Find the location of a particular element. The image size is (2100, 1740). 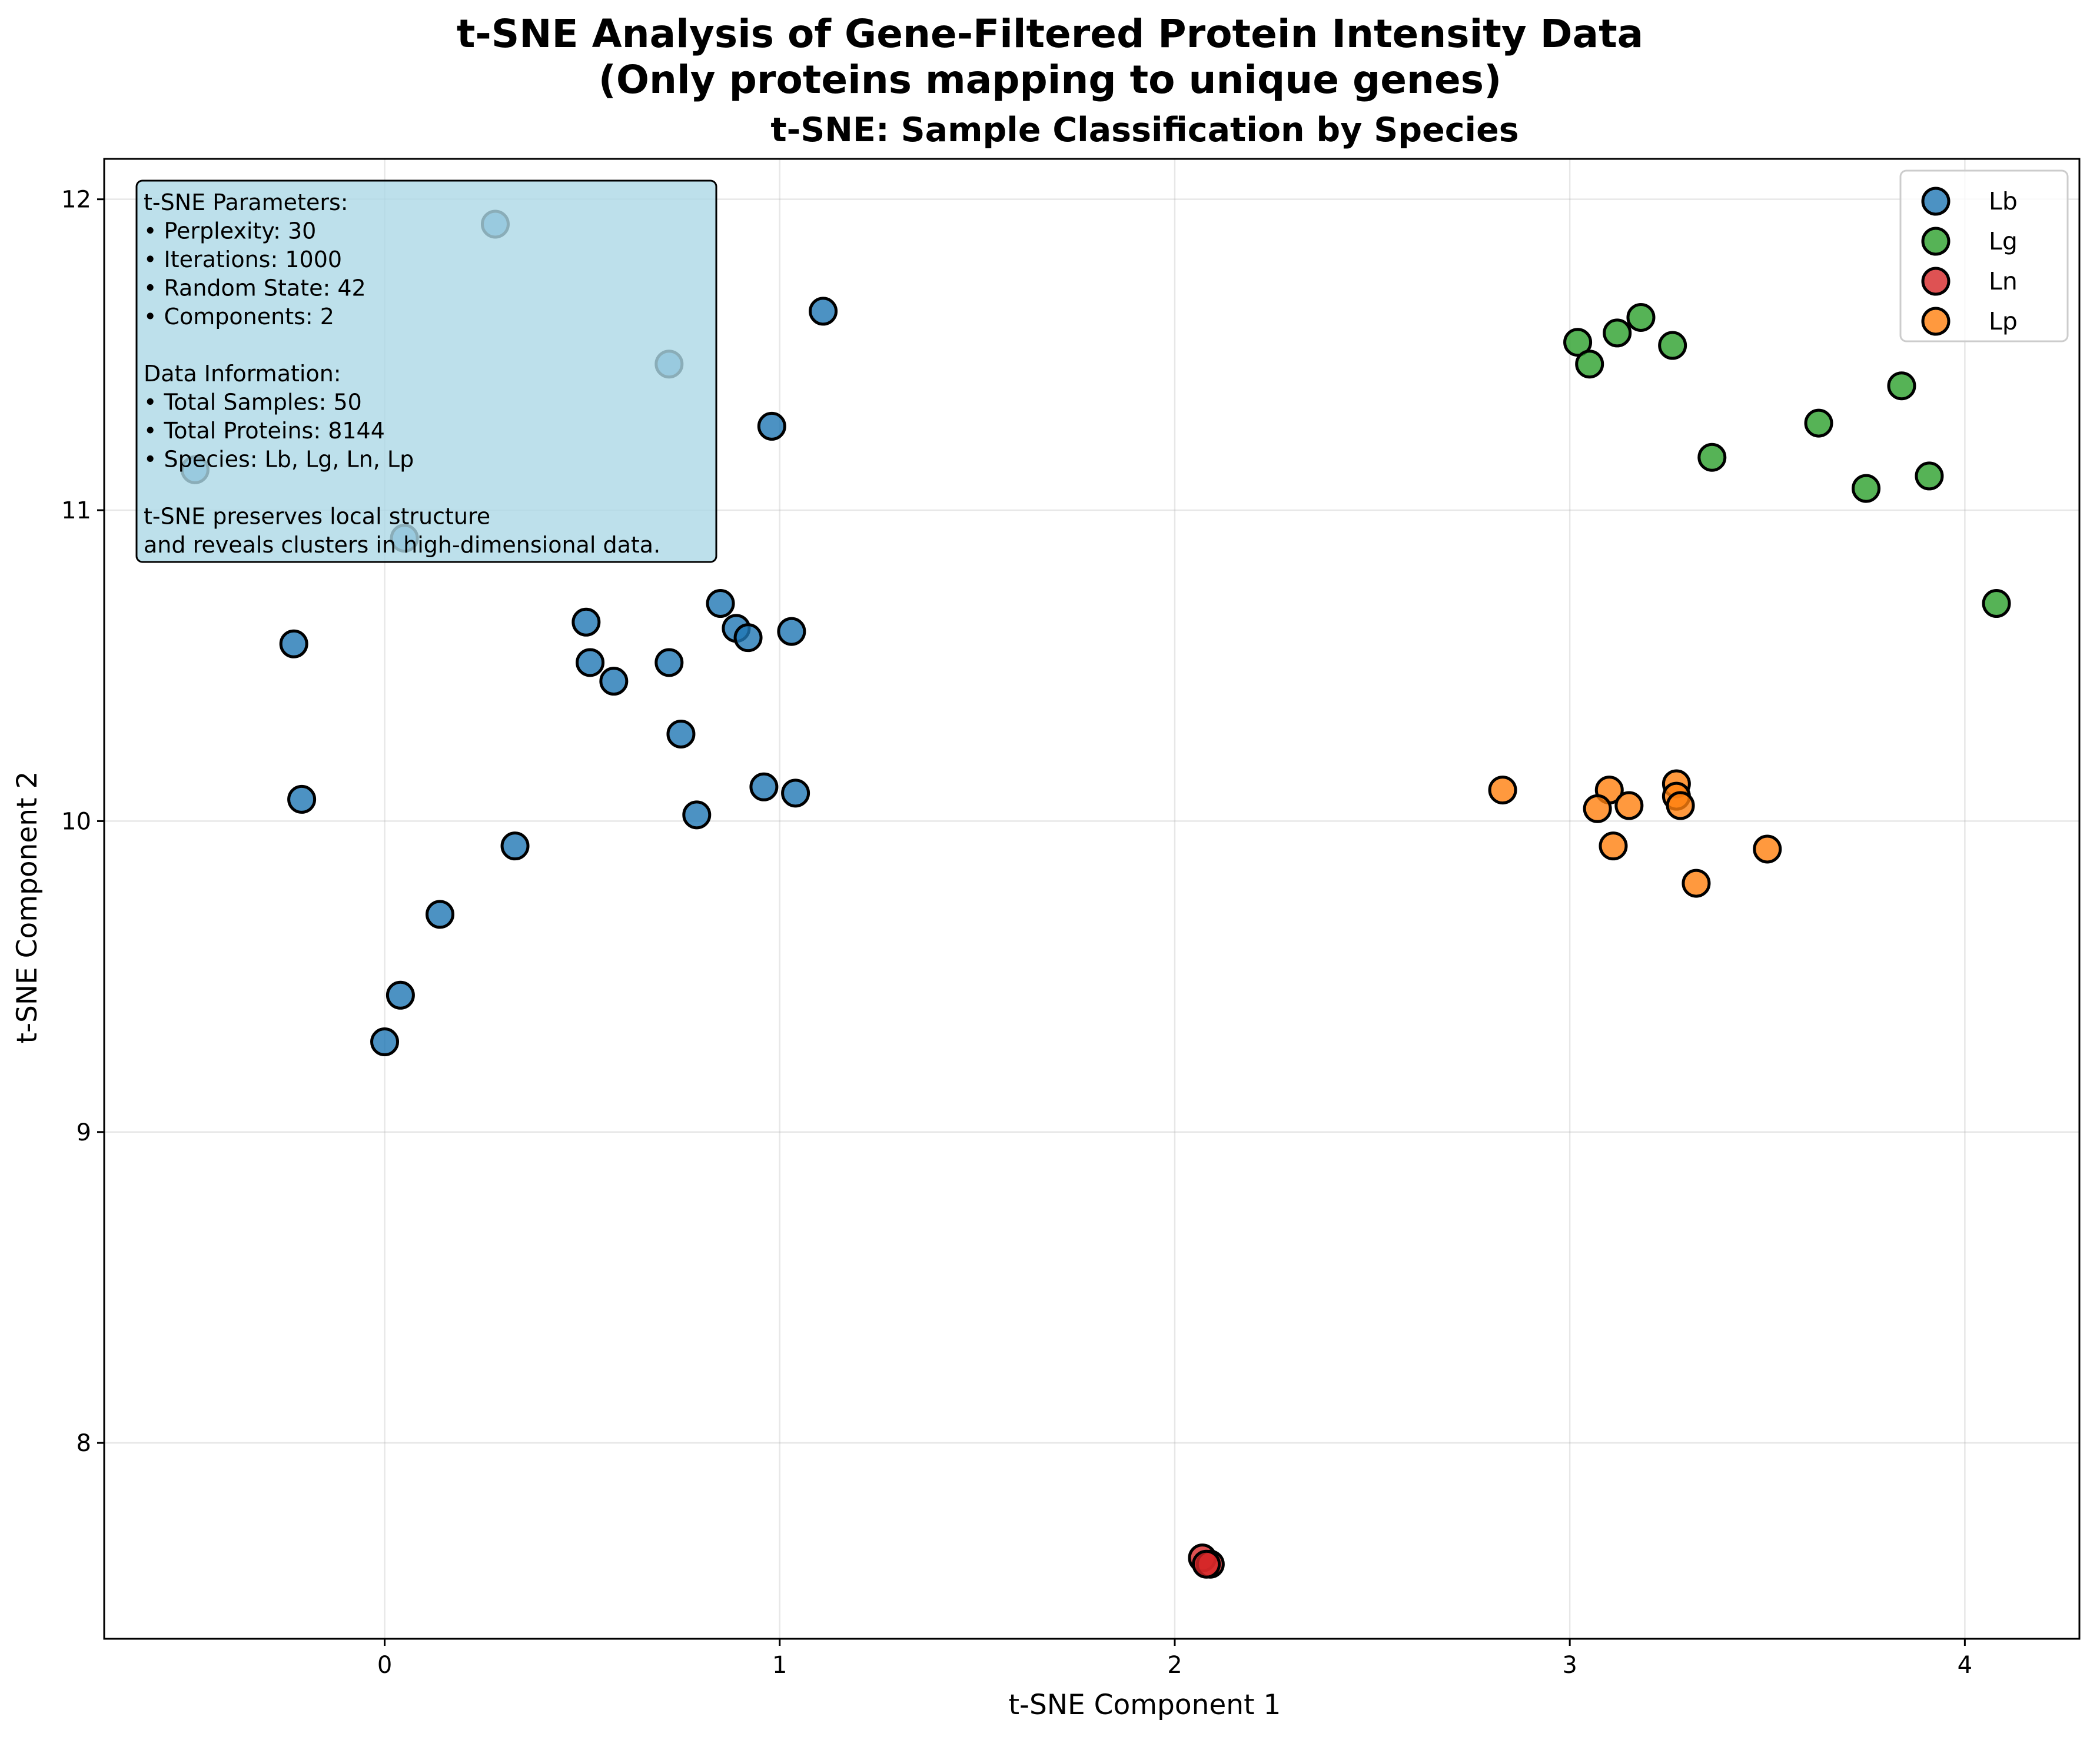

info-box-line: • Total Proteins: 8144 is located at coordinates (264, 431).